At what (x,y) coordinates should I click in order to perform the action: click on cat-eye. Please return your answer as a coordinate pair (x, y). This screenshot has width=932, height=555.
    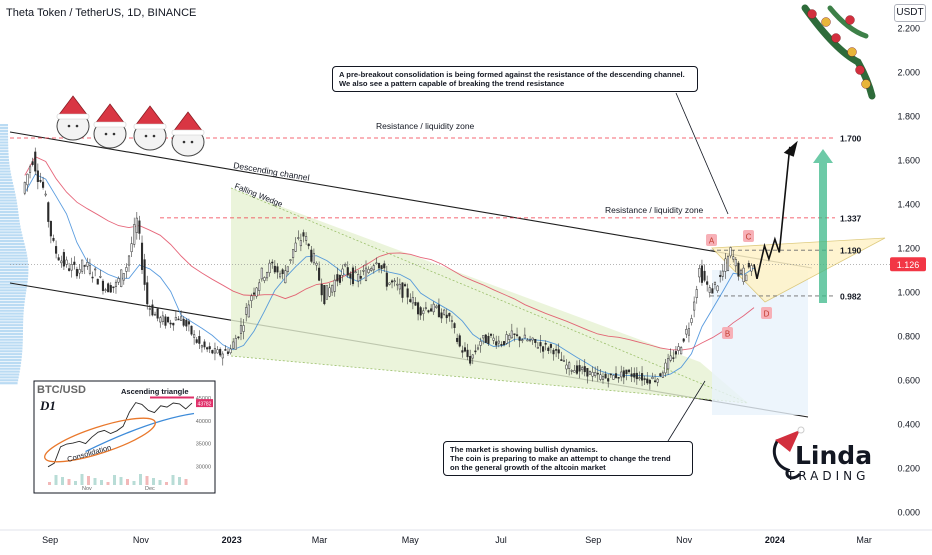
    Looking at the image, I should click on (192, 142).